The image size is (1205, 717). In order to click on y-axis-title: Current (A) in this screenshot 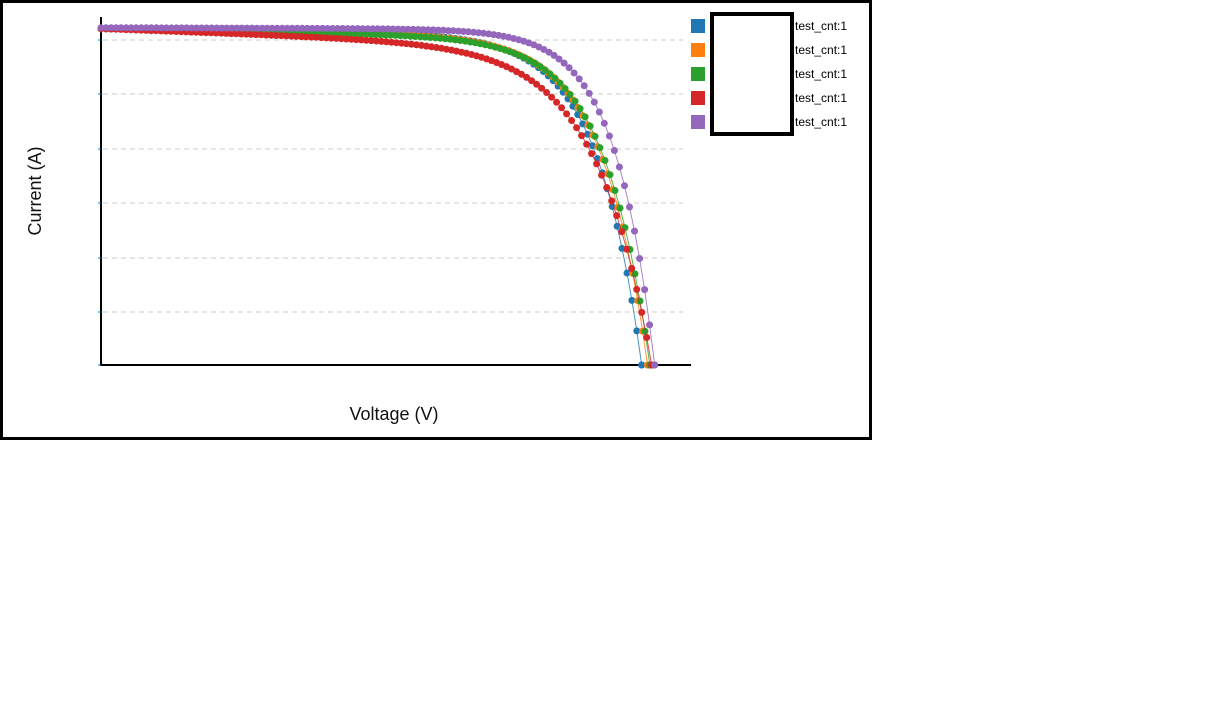, I will do `click(35, 190)`.